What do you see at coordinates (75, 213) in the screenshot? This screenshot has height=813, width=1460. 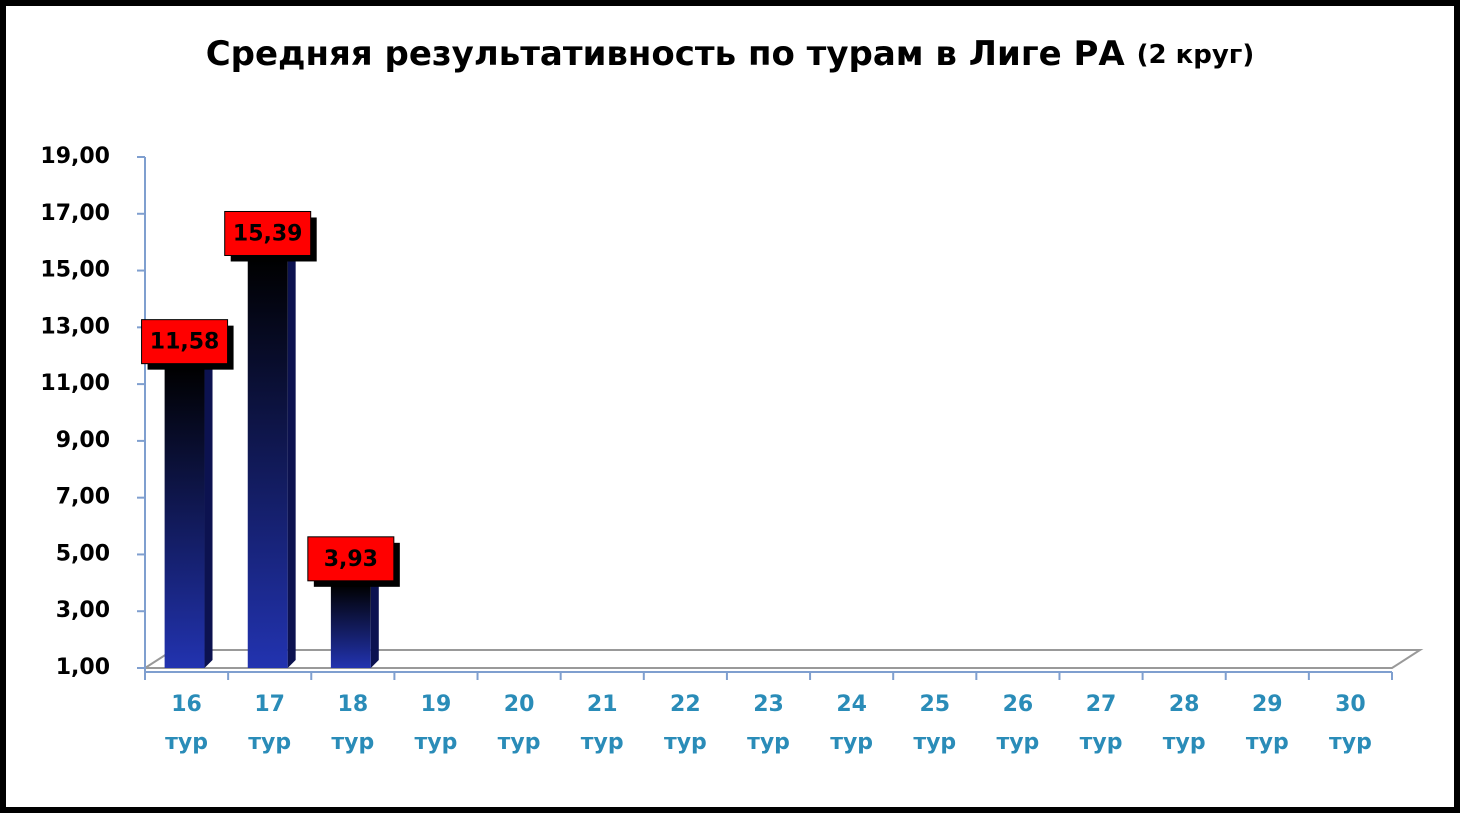 I see `y-tick-label: 17,00` at bounding box center [75, 213].